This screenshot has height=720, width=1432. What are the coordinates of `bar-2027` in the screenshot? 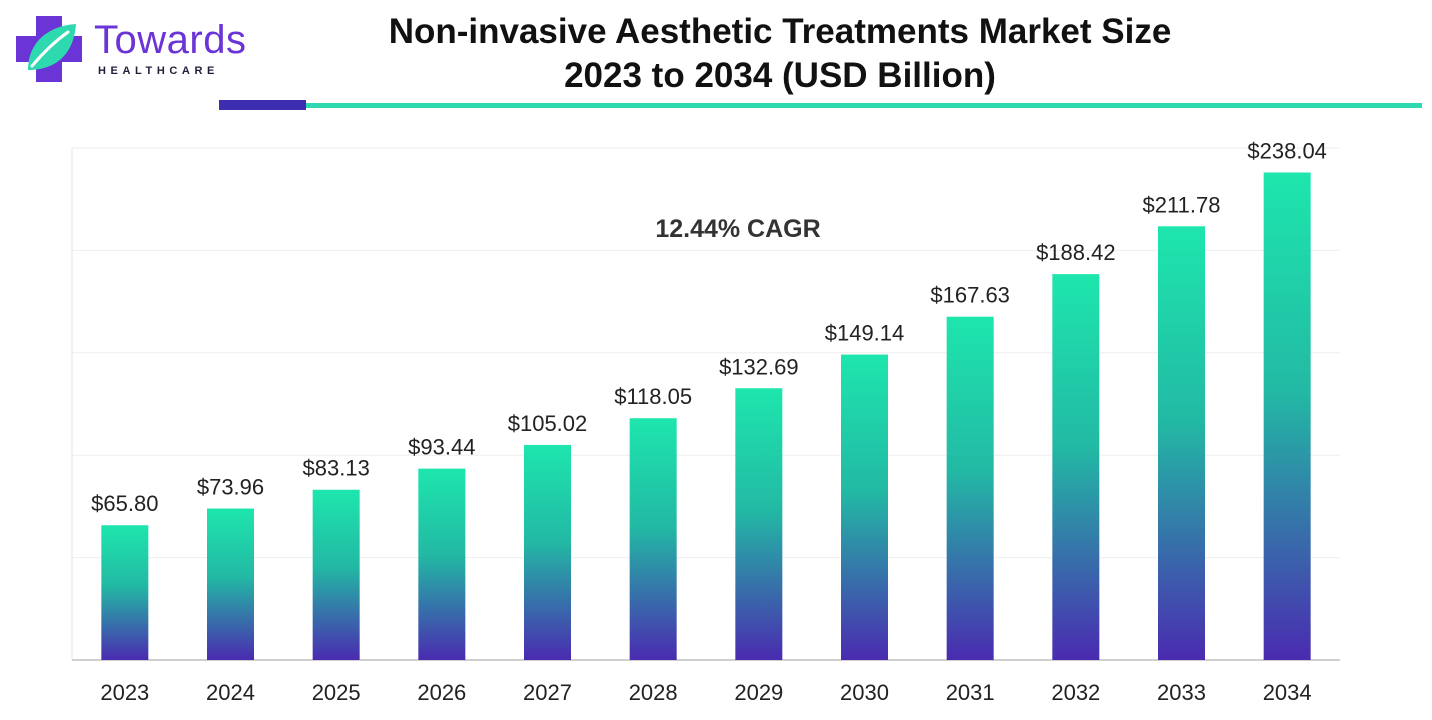 It's located at (547, 552).